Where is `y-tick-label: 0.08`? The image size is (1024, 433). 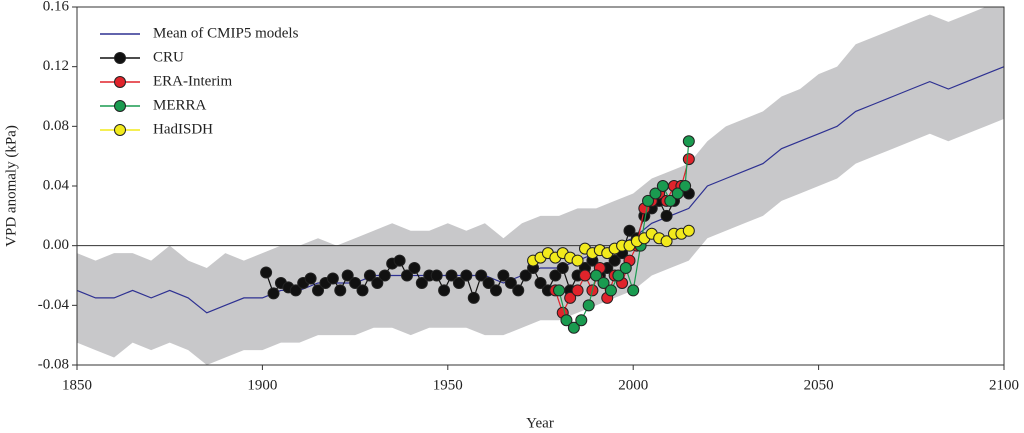 y-tick-label: 0.08 is located at coordinates (56, 126).